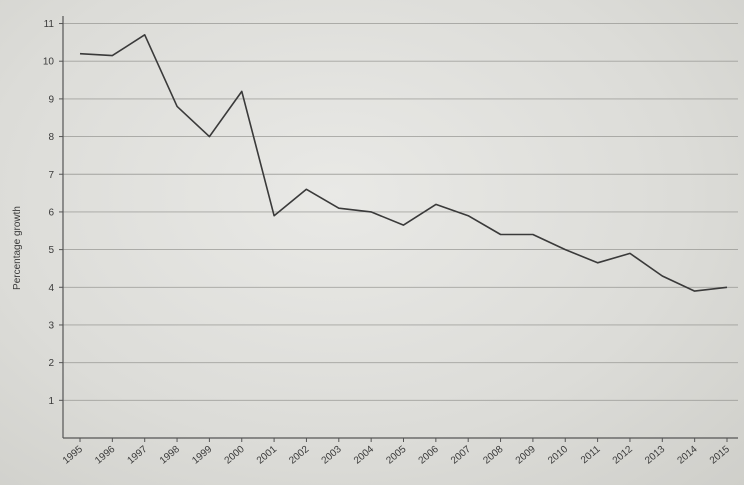  I want to click on x-tick-label: 2007, so click(461, 455).